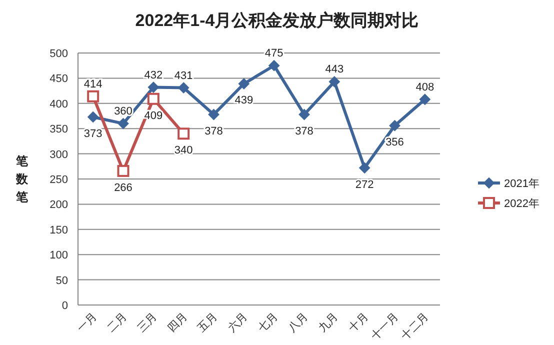  What do you see at coordinates (117, 322) in the screenshot?
I see `x-tick-label: 二月` at bounding box center [117, 322].